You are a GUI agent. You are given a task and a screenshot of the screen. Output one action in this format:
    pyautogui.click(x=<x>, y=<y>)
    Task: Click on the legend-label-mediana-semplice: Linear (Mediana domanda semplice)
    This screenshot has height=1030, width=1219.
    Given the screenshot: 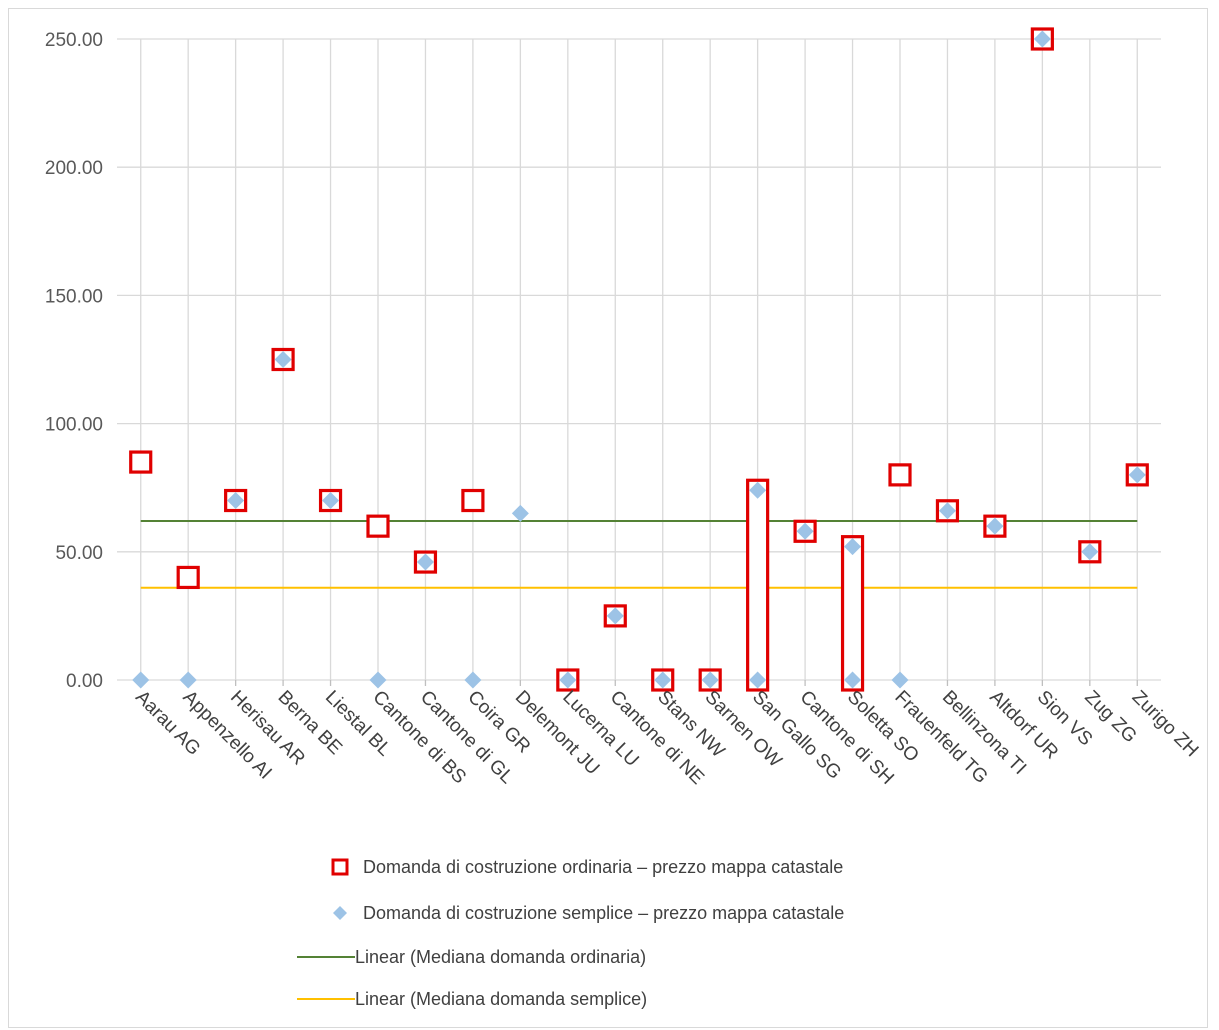 What is the action you would take?
    pyautogui.click(x=501, y=999)
    